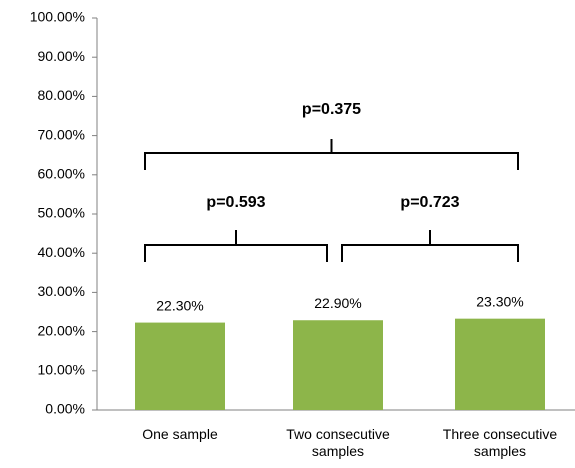 The height and width of the screenshot is (468, 575). Describe the element at coordinates (331, 109) in the screenshot. I see `p-value: p=0.375` at that location.